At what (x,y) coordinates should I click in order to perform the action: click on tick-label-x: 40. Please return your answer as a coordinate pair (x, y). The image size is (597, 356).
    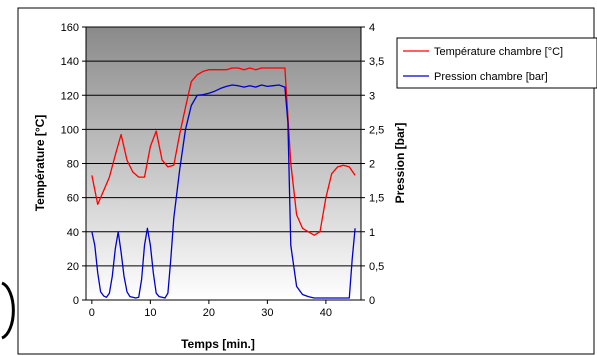
    Looking at the image, I should click on (326, 313).